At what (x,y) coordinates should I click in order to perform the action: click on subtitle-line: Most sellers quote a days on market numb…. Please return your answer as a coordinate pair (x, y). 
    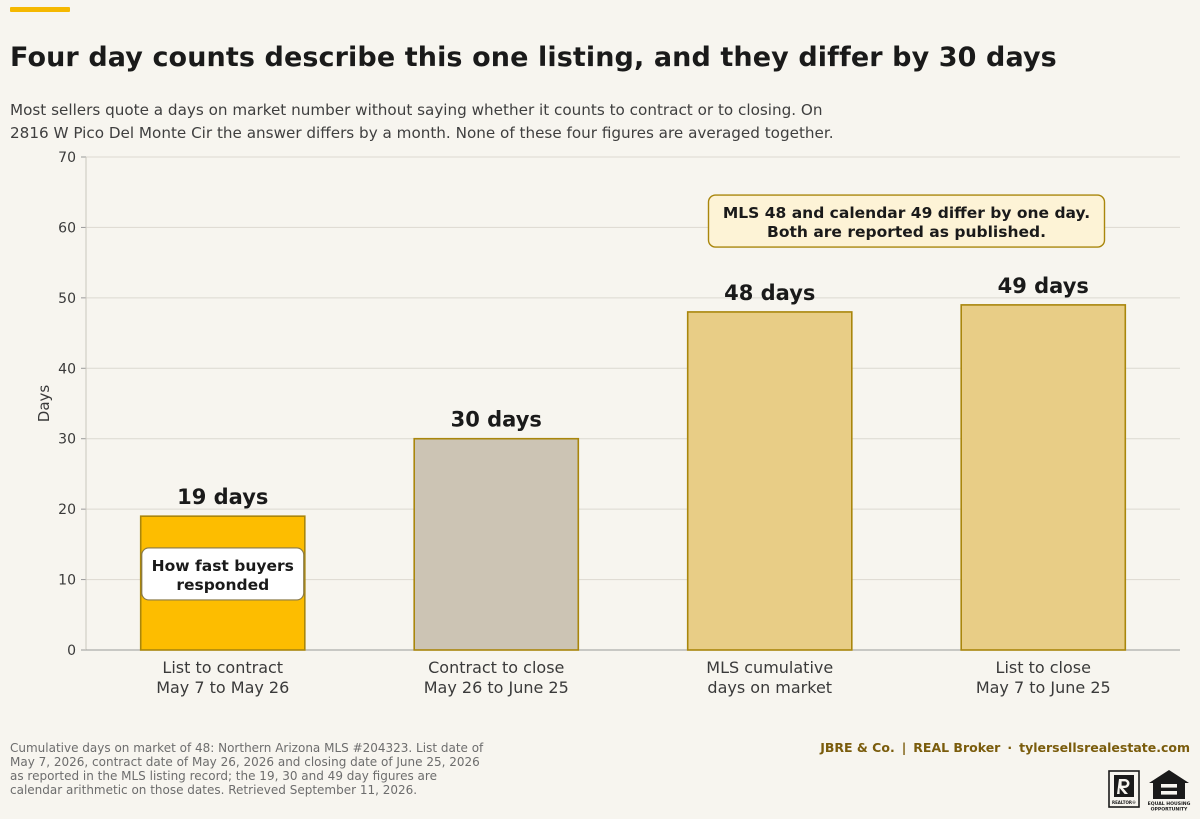
    Looking at the image, I should click on (416, 110).